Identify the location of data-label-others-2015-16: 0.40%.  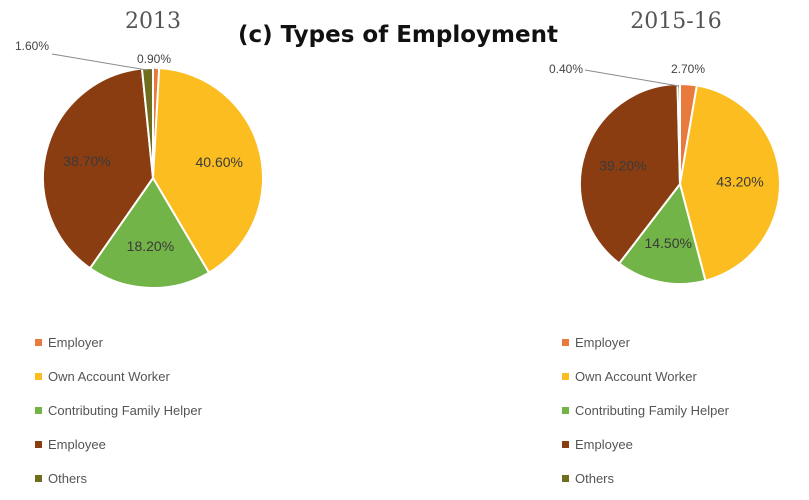
(566, 69).